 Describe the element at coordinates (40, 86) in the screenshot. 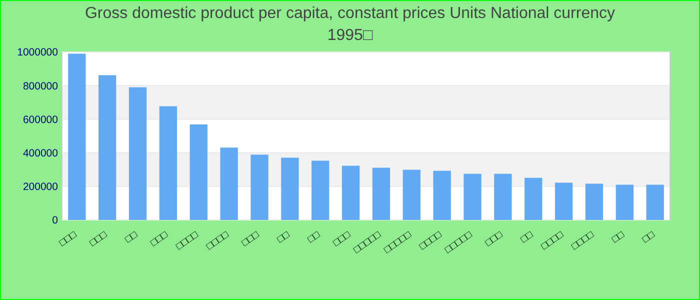

I see `y-tick-label: 800000` at that location.